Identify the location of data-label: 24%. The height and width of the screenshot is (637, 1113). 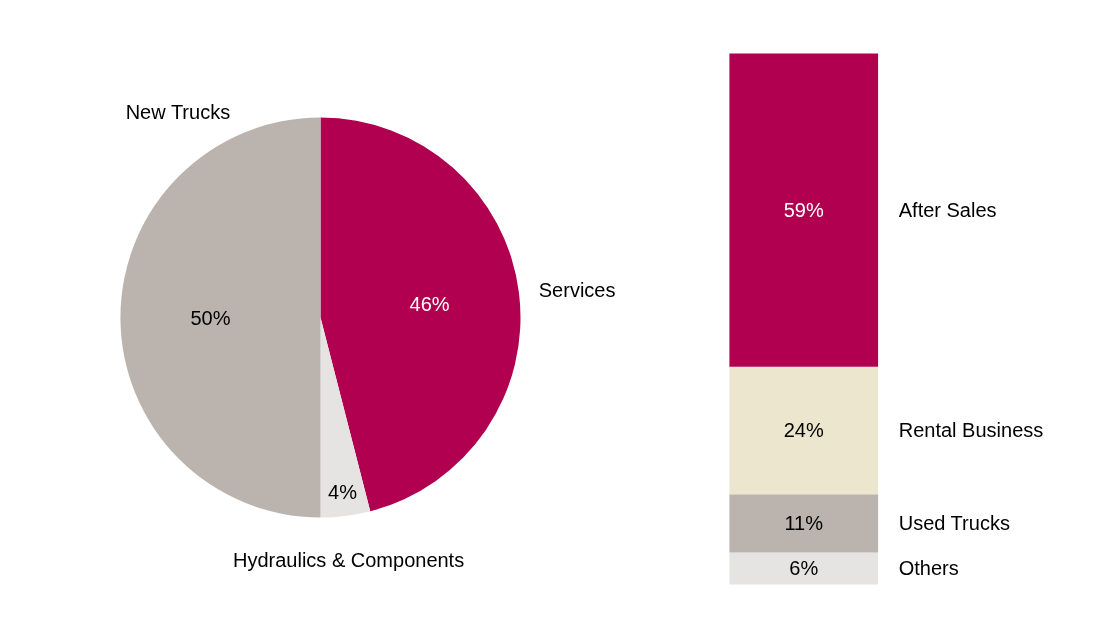
(803, 430).